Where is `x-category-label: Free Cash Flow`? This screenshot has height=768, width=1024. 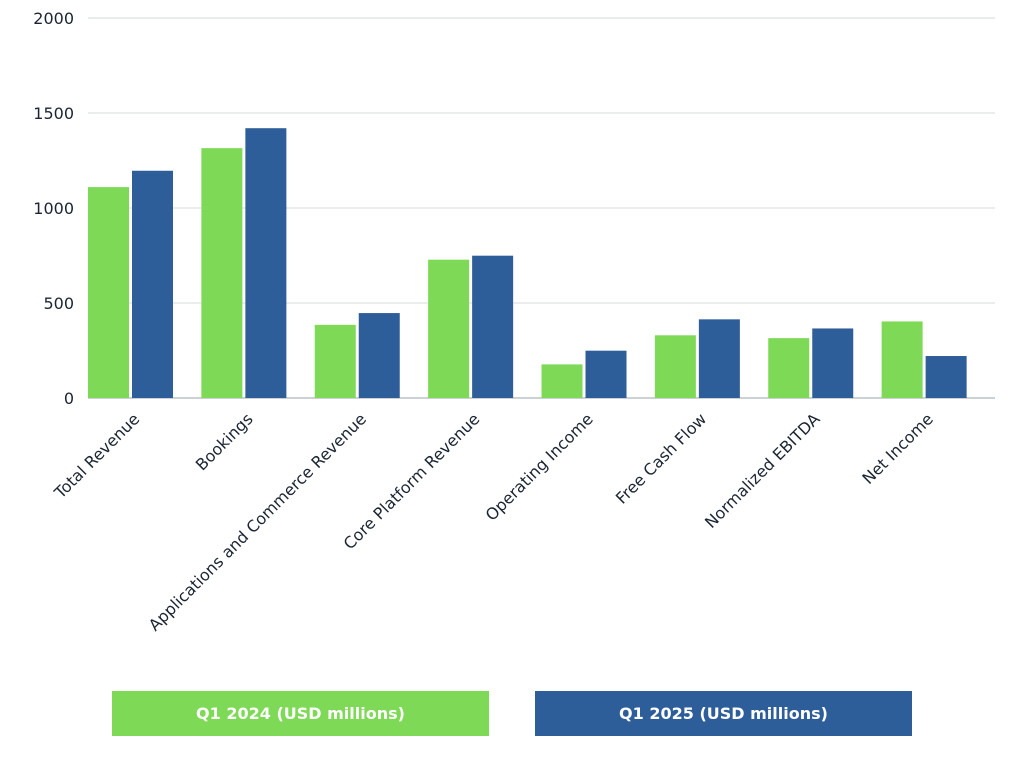
x-category-label: Free Cash Flow is located at coordinates (661, 458).